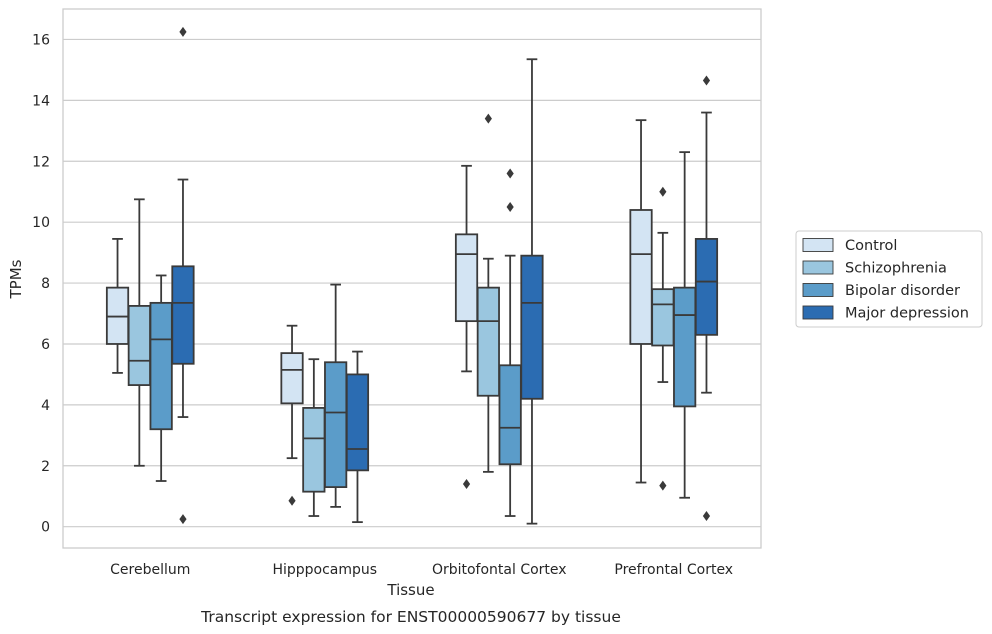 This screenshot has height=634, width=992. What do you see at coordinates (907, 314) in the screenshot?
I see `legend-label: Major depression` at bounding box center [907, 314].